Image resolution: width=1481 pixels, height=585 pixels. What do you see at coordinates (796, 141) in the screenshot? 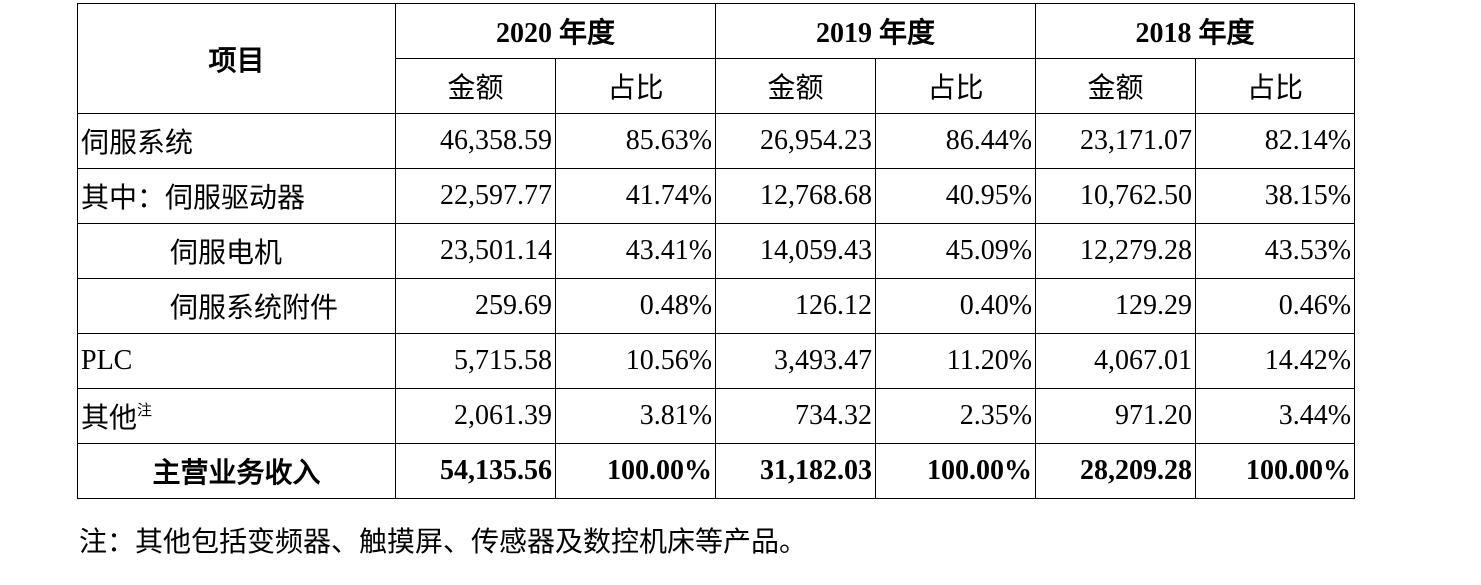
I see `cell-amount: 26,954.23` at bounding box center [796, 141].